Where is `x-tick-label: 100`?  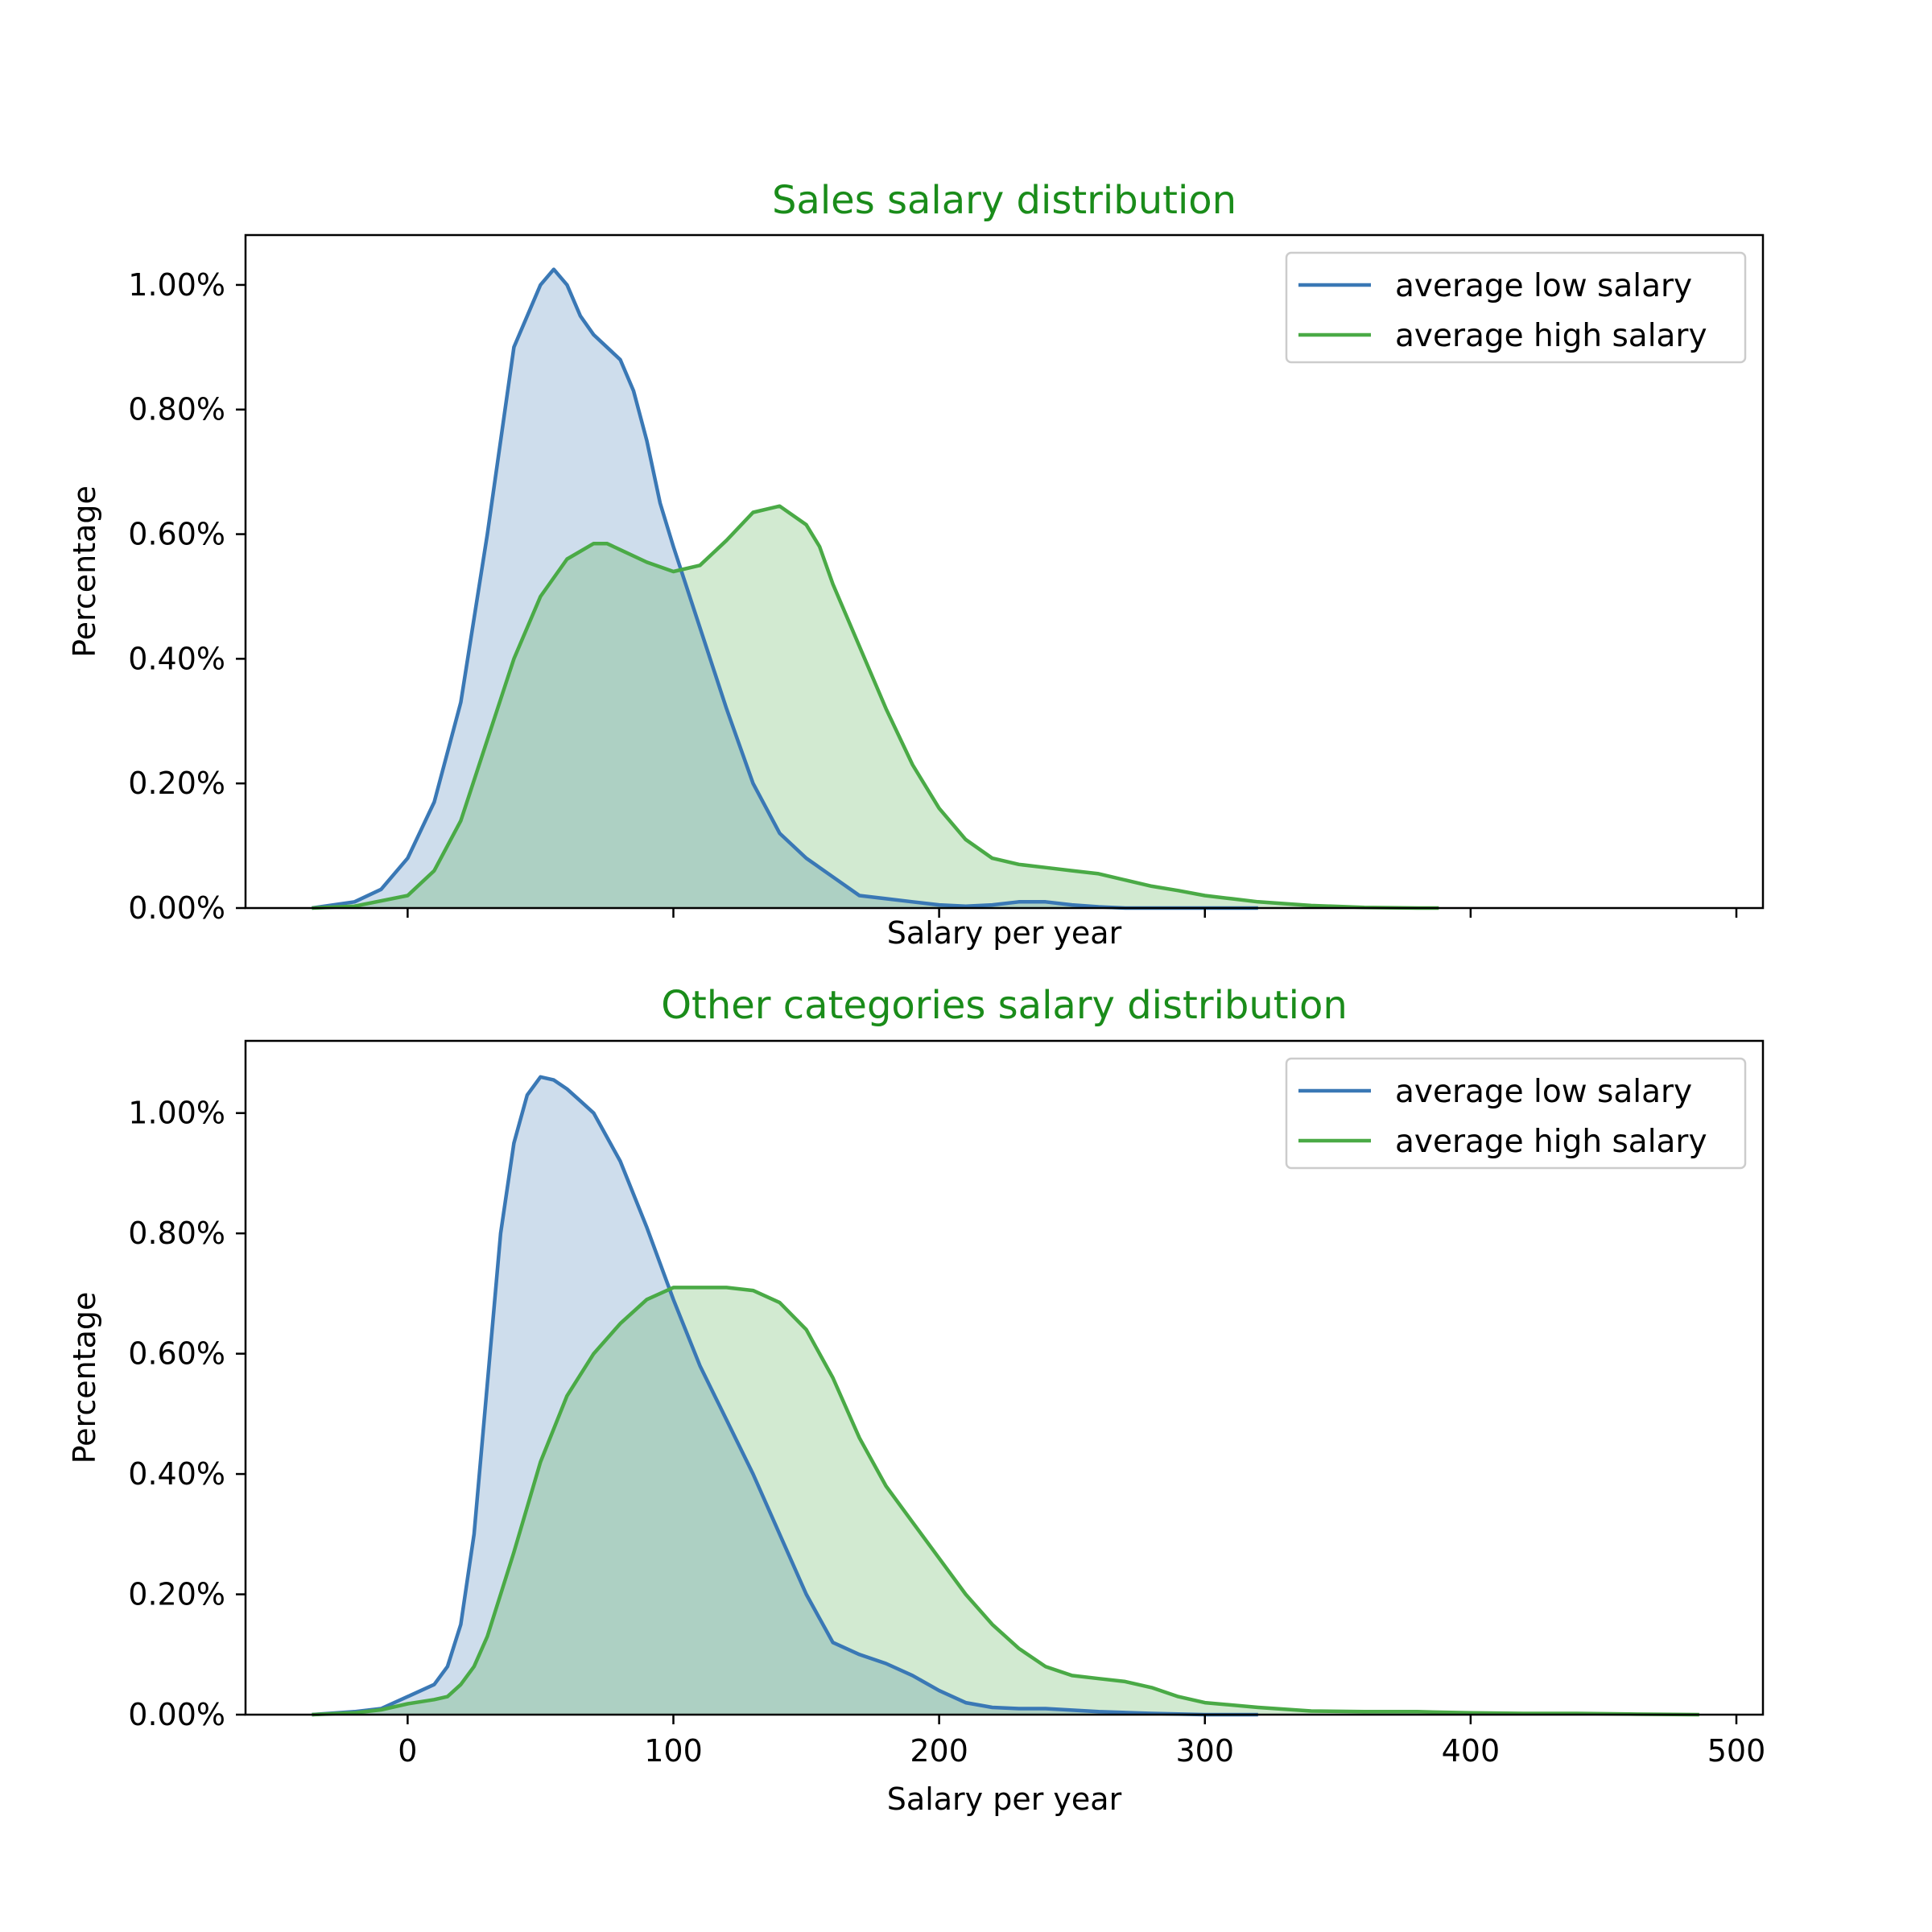 x-tick-label: 100 is located at coordinates (673, 1751).